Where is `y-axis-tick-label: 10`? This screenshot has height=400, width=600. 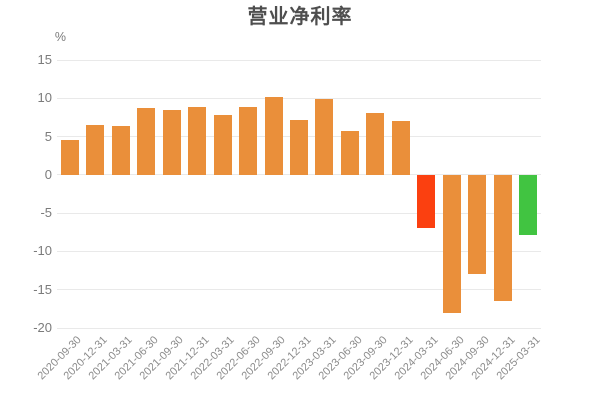
y-axis-tick-label: 10 is located at coordinates (44, 98).